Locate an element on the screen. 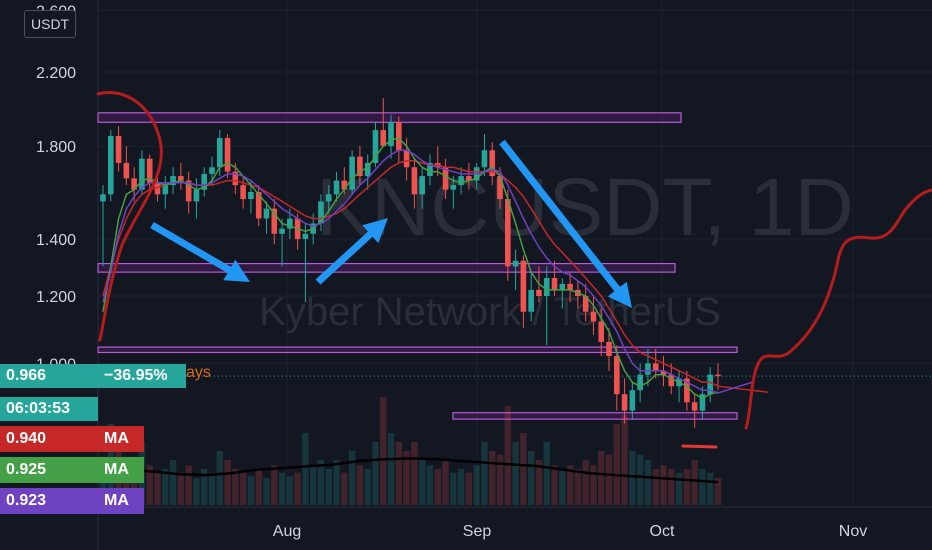  watermark-symbol: KNCUSDT, 1D is located at coordinates (585, 207).